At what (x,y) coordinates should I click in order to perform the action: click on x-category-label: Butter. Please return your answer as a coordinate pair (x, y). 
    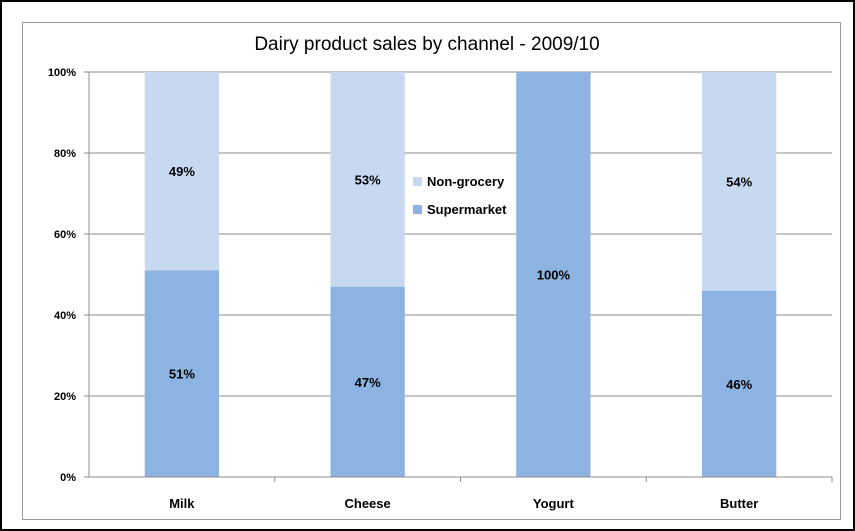
    Looking at the image, I should click on (739, 503).